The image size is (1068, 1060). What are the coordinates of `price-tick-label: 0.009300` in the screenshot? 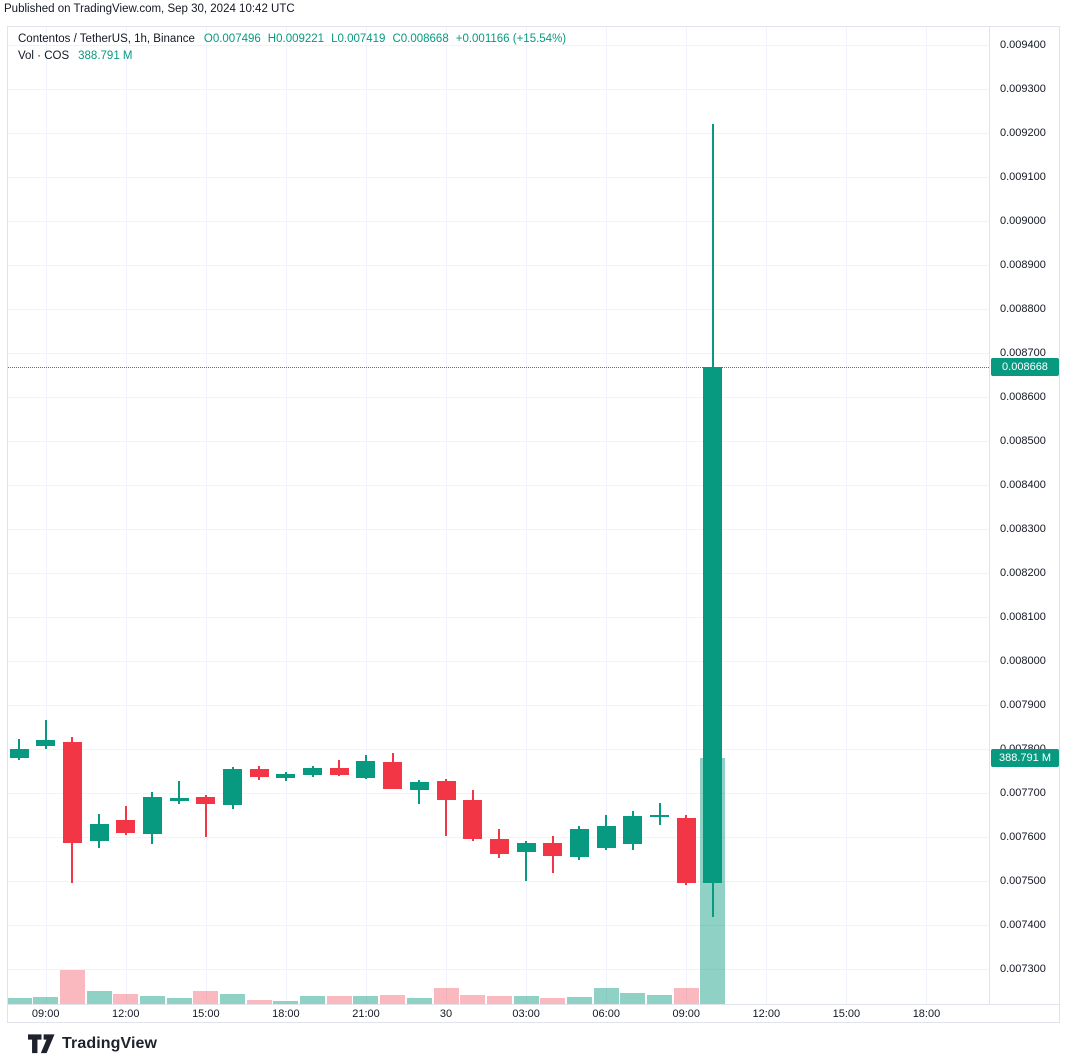 It's located at (1023, 88).